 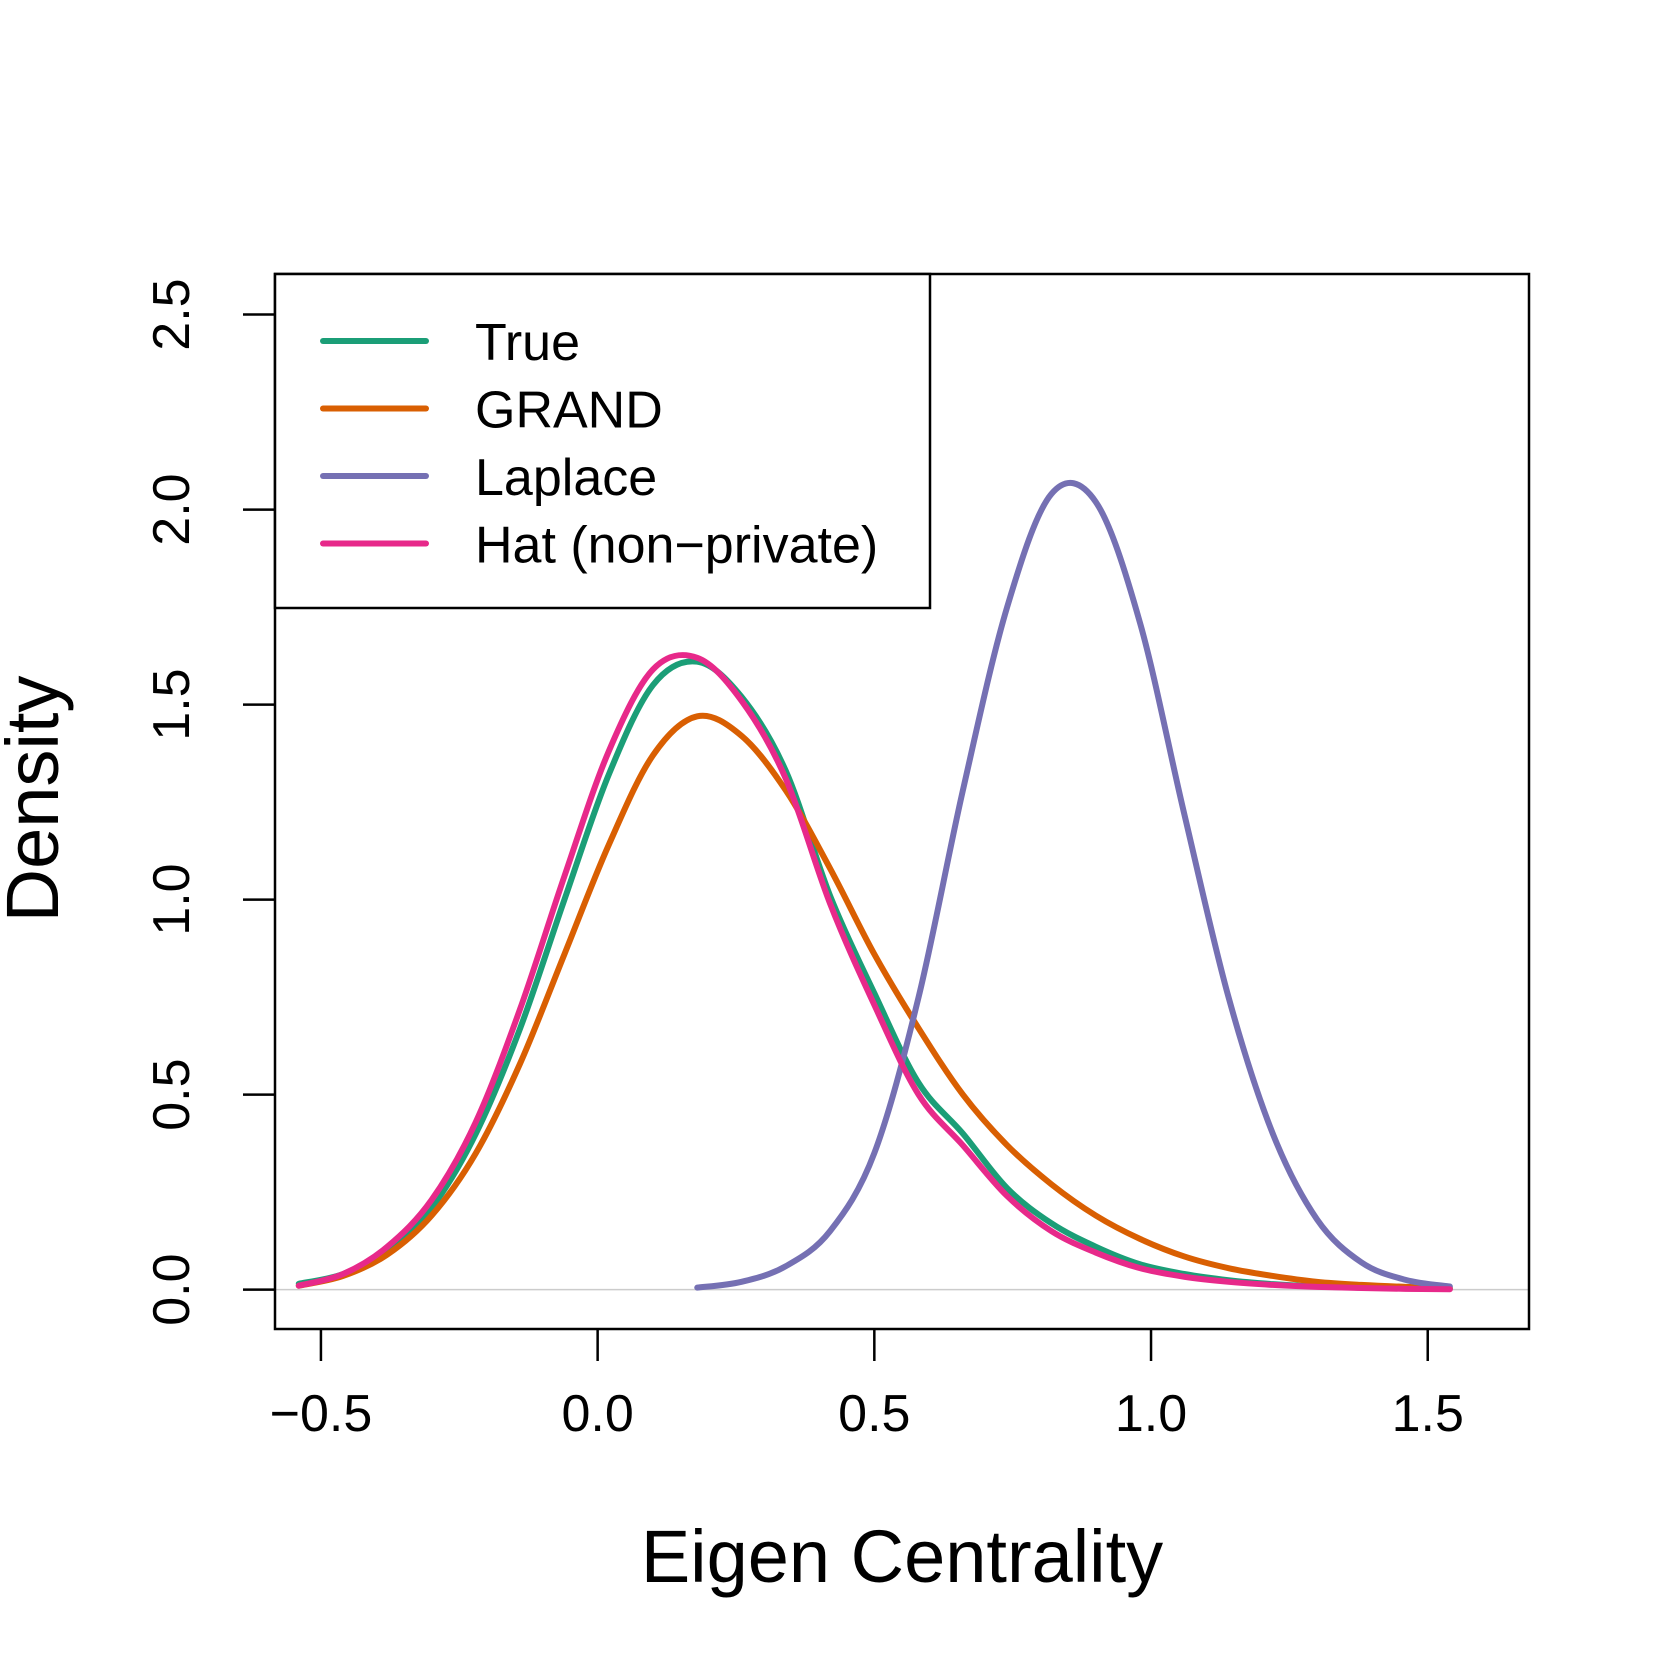 What do you see at coordinates (172, 1289) in the screenshot?
I see `y-tick-label: 0.0` at bounding box center [172, 1289].